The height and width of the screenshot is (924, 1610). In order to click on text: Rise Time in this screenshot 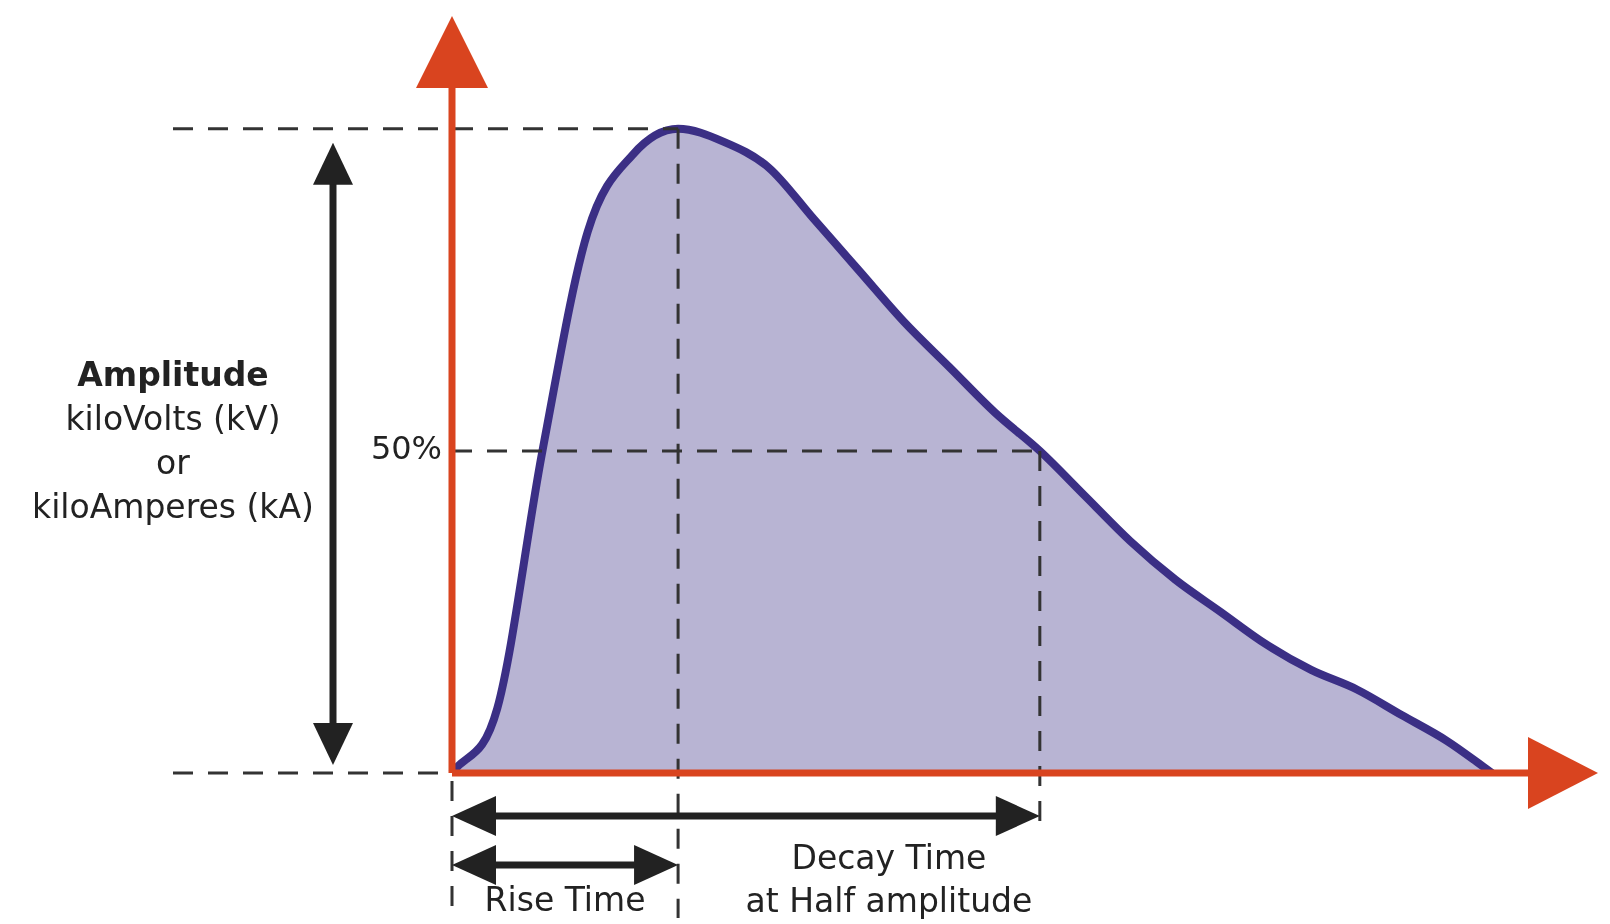, I will do `click(565, 899)`.